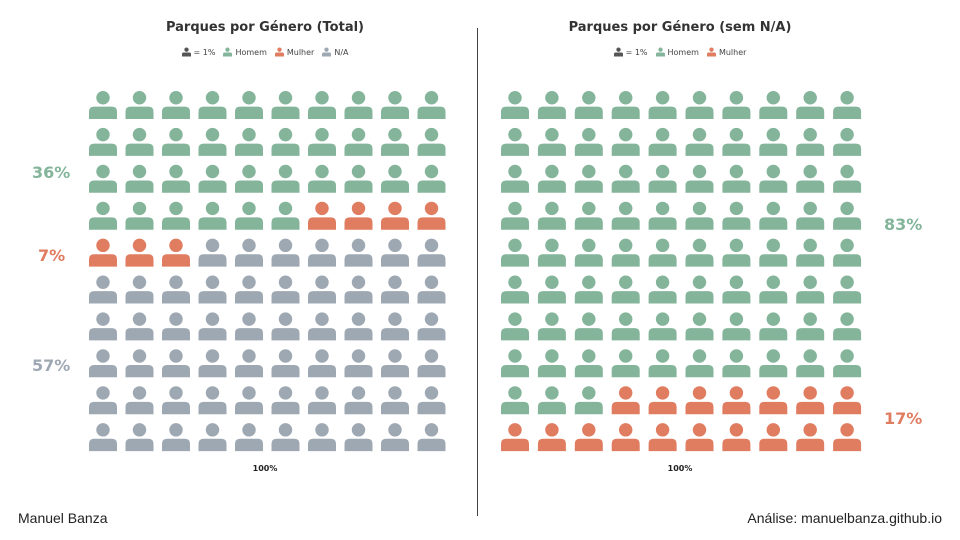  I want to click on legend-label: = 1%, so click(204, 52).